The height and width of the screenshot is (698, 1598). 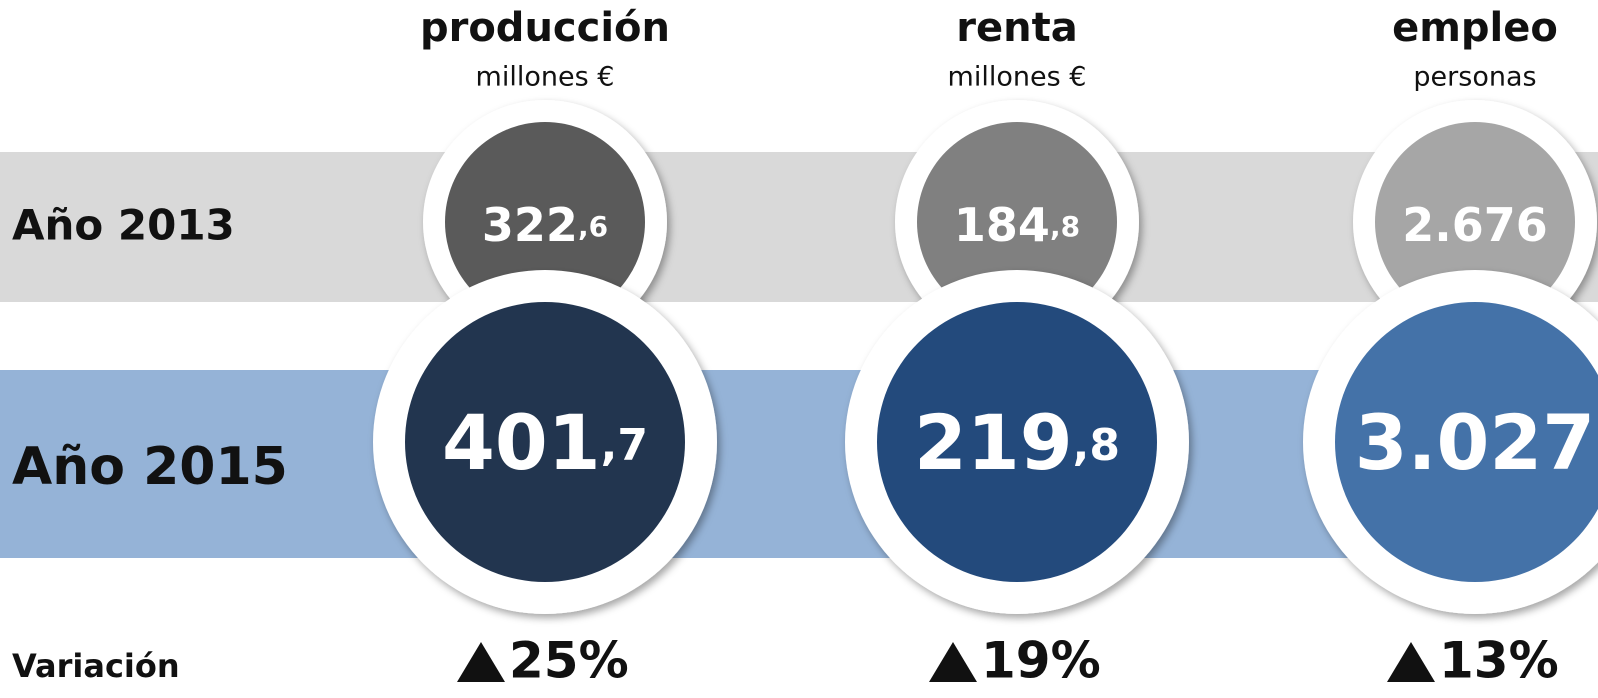 What do you see at coordinates (1041, 661) in the screenshot?
I see `variation: 19%` at bounding box center [1041, 661].